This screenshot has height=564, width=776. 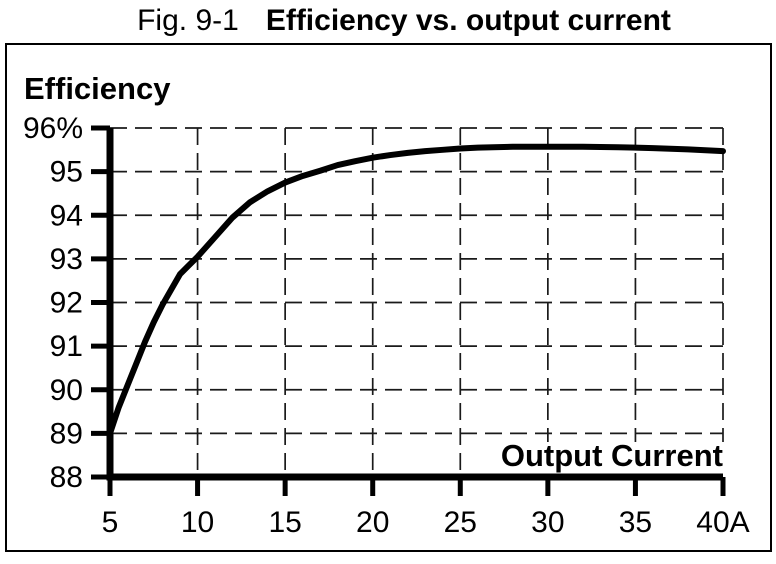 I want to click on x-tick-label: 40A, so click(x=722, y=522).